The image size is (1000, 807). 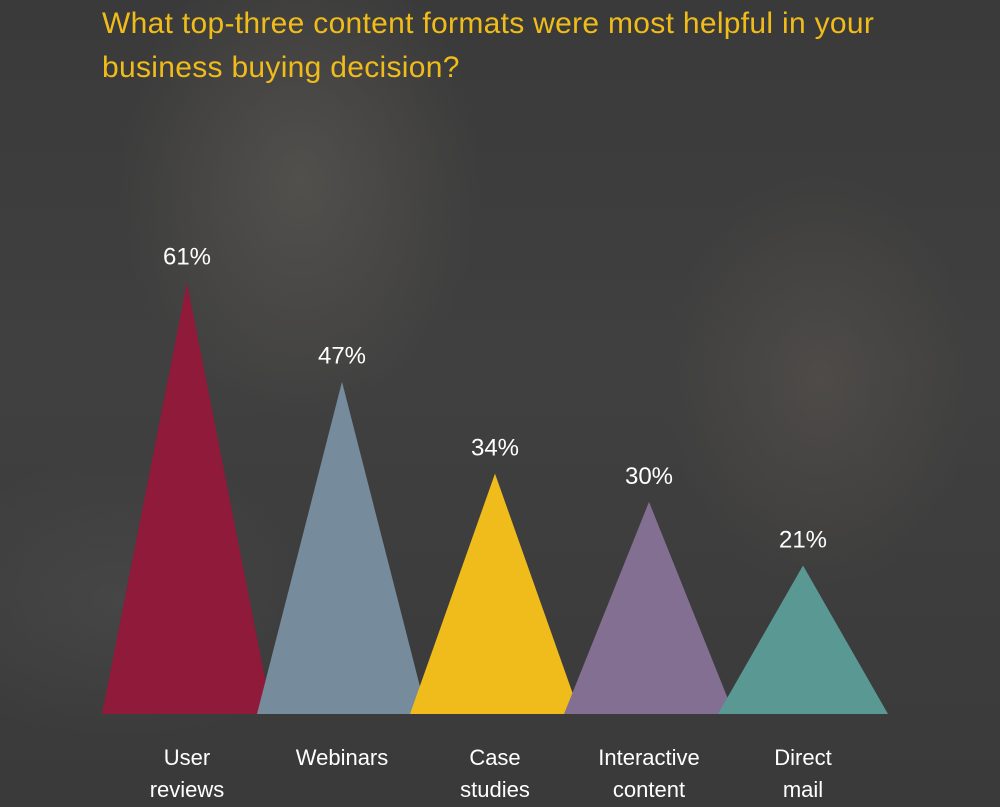 What do you see at coordinates (187, 257) in the screenshot?
I see `value-label-1: 61%` at bounding box center [187, 257].